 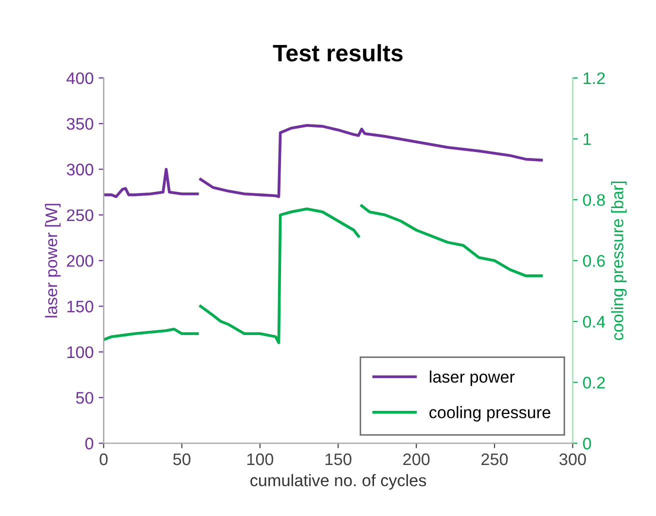 I want to click on y2-tick-label: 0.4, so click(x=594, y=322).